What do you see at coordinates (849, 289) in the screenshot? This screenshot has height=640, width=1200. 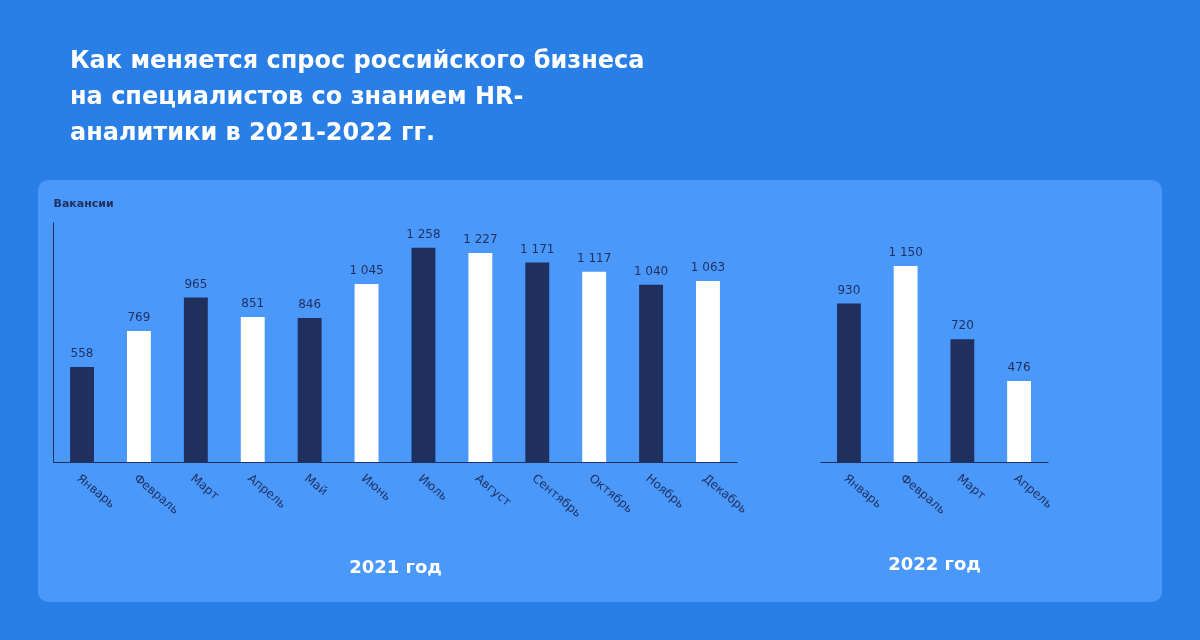 I see `data-label: 930` at bounding box center [849, 289].